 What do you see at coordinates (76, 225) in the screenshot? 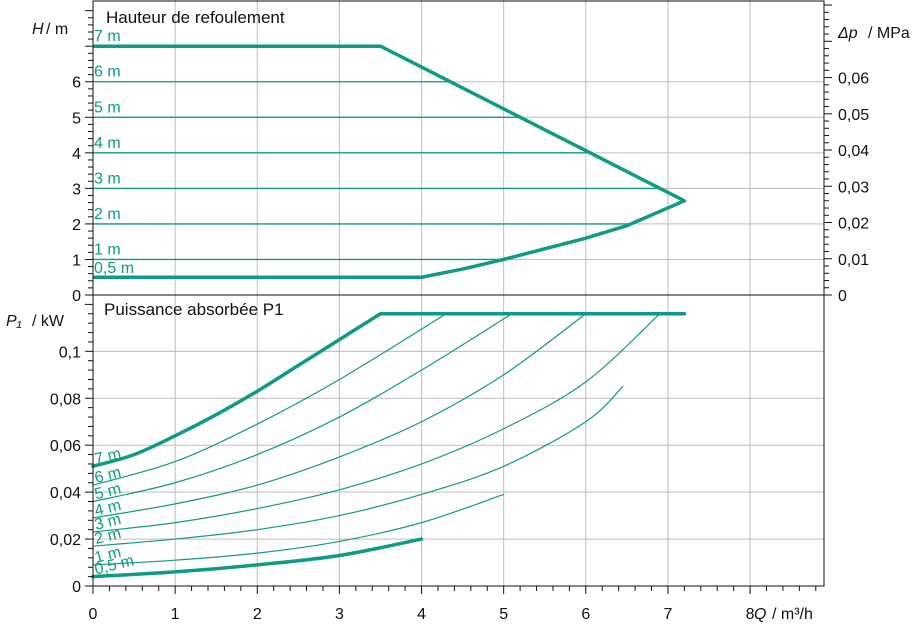
I see `y-tick-label-head: 2` at bounding box center [76, 225].